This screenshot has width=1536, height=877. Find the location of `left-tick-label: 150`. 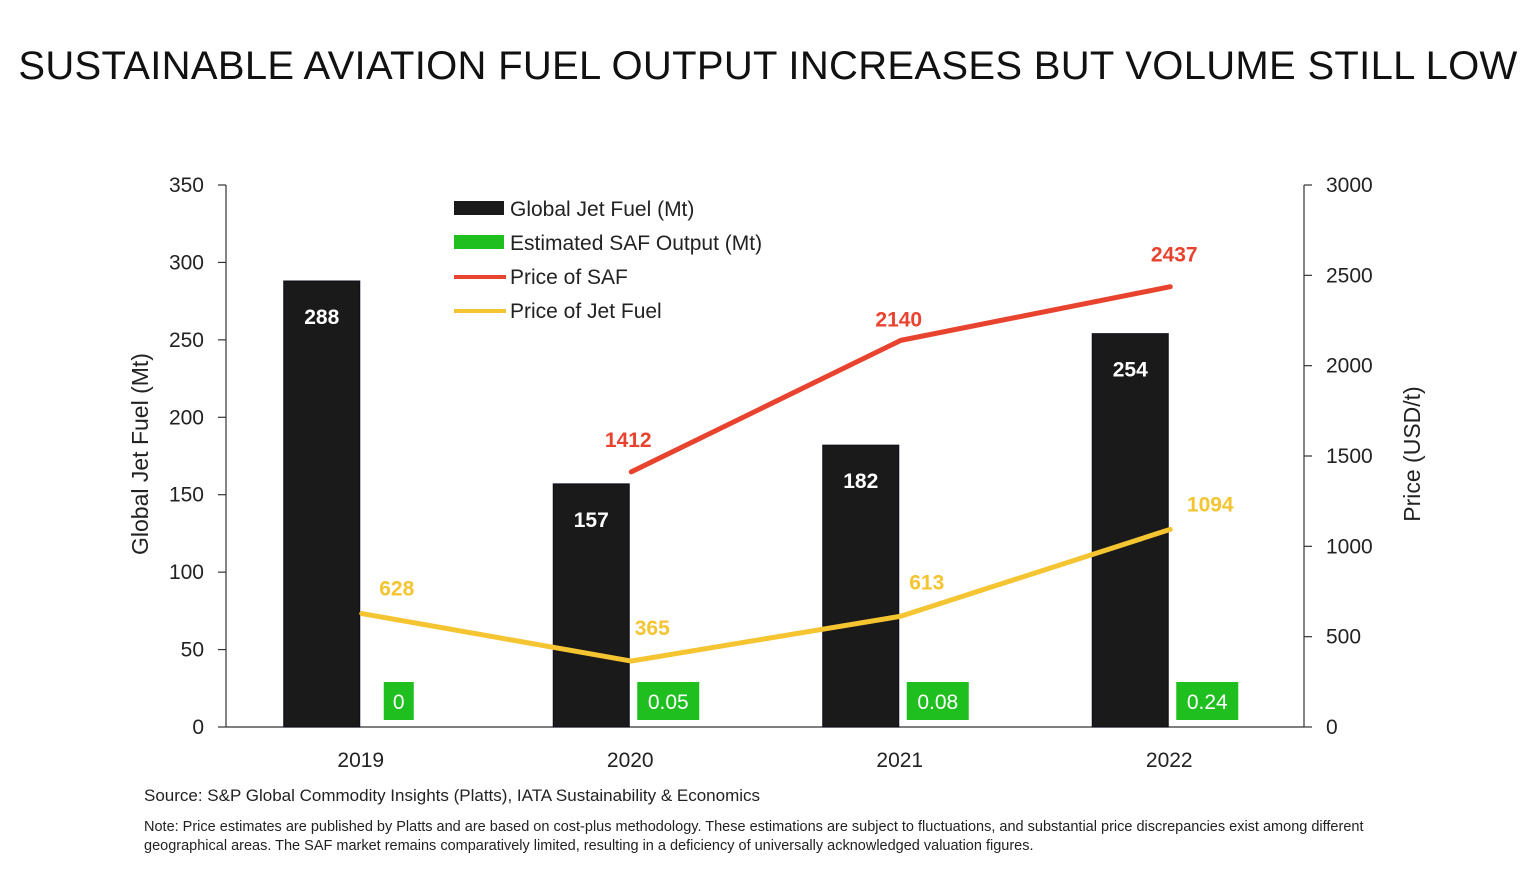

left-tick-label: 150 is located at coordinates (186, 495).